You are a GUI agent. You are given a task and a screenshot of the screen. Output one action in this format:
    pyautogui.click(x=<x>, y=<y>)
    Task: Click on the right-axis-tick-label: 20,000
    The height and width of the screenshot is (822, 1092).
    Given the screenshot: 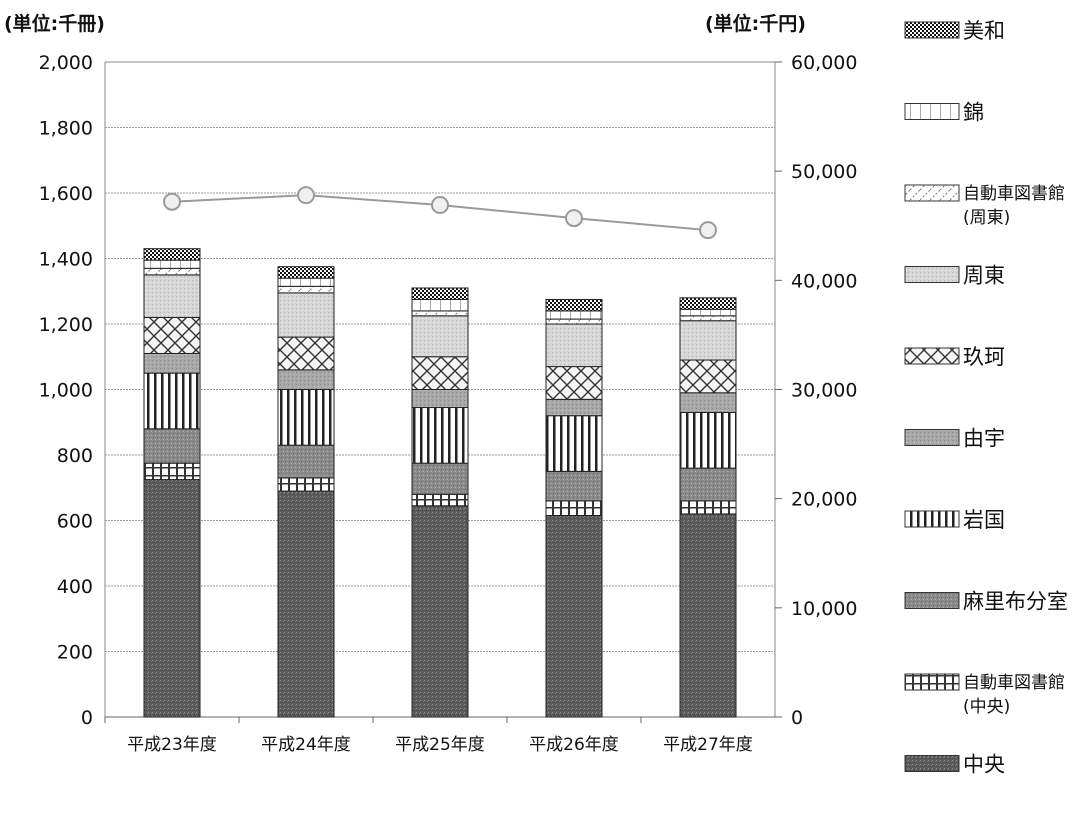 What is the action you would take?
    pyautogui.click(x=824, y=500)
    